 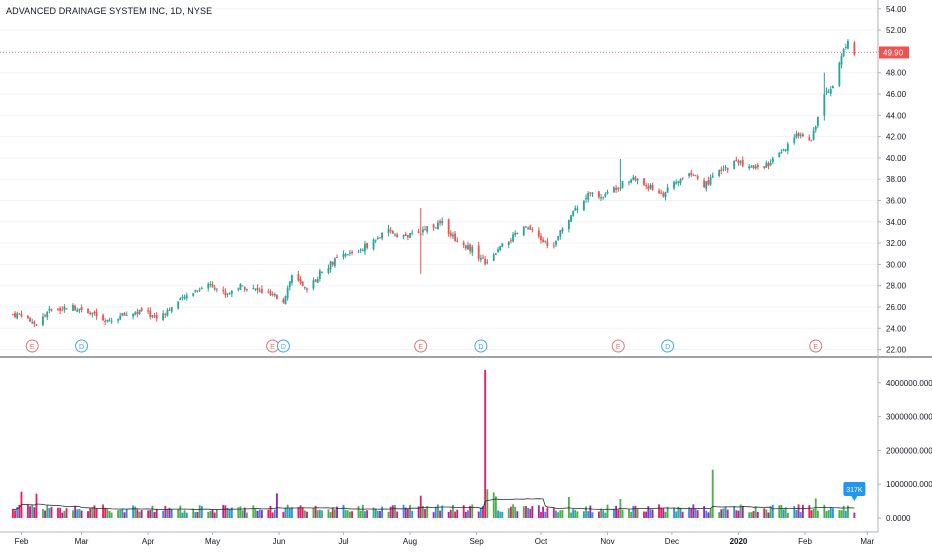 I want to click on volume-tick-label: 2000000.0000, so click(x=909, y=450).